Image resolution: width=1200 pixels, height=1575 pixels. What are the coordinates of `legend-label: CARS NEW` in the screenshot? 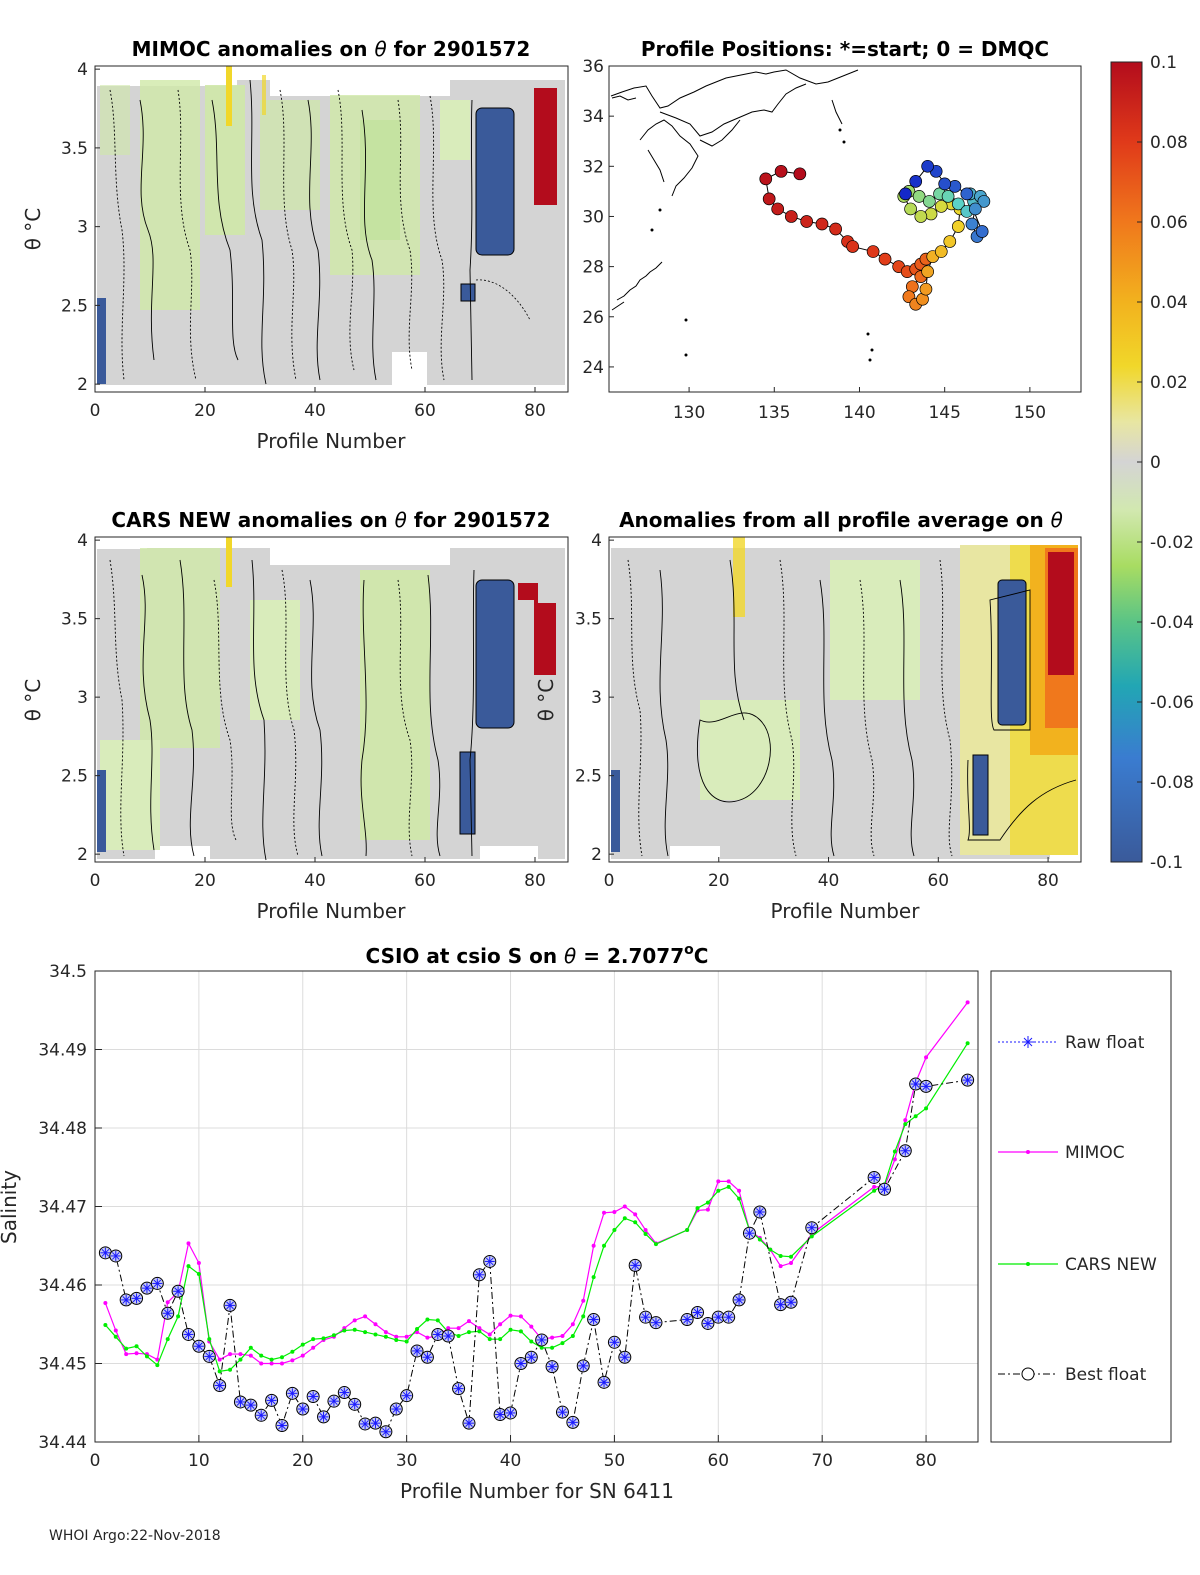 It's located at (1111, 1265).